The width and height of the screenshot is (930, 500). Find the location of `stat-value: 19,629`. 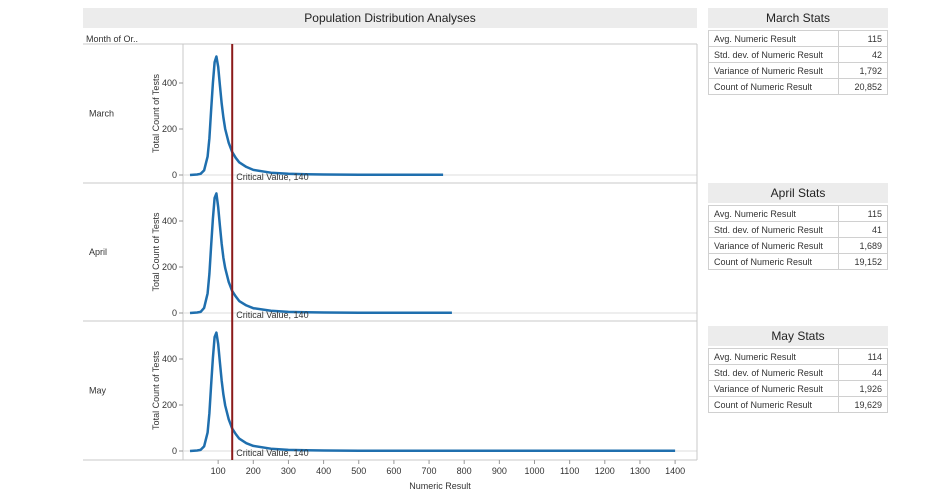

stat-value: 19,629 is located at coordinates (863, 404).